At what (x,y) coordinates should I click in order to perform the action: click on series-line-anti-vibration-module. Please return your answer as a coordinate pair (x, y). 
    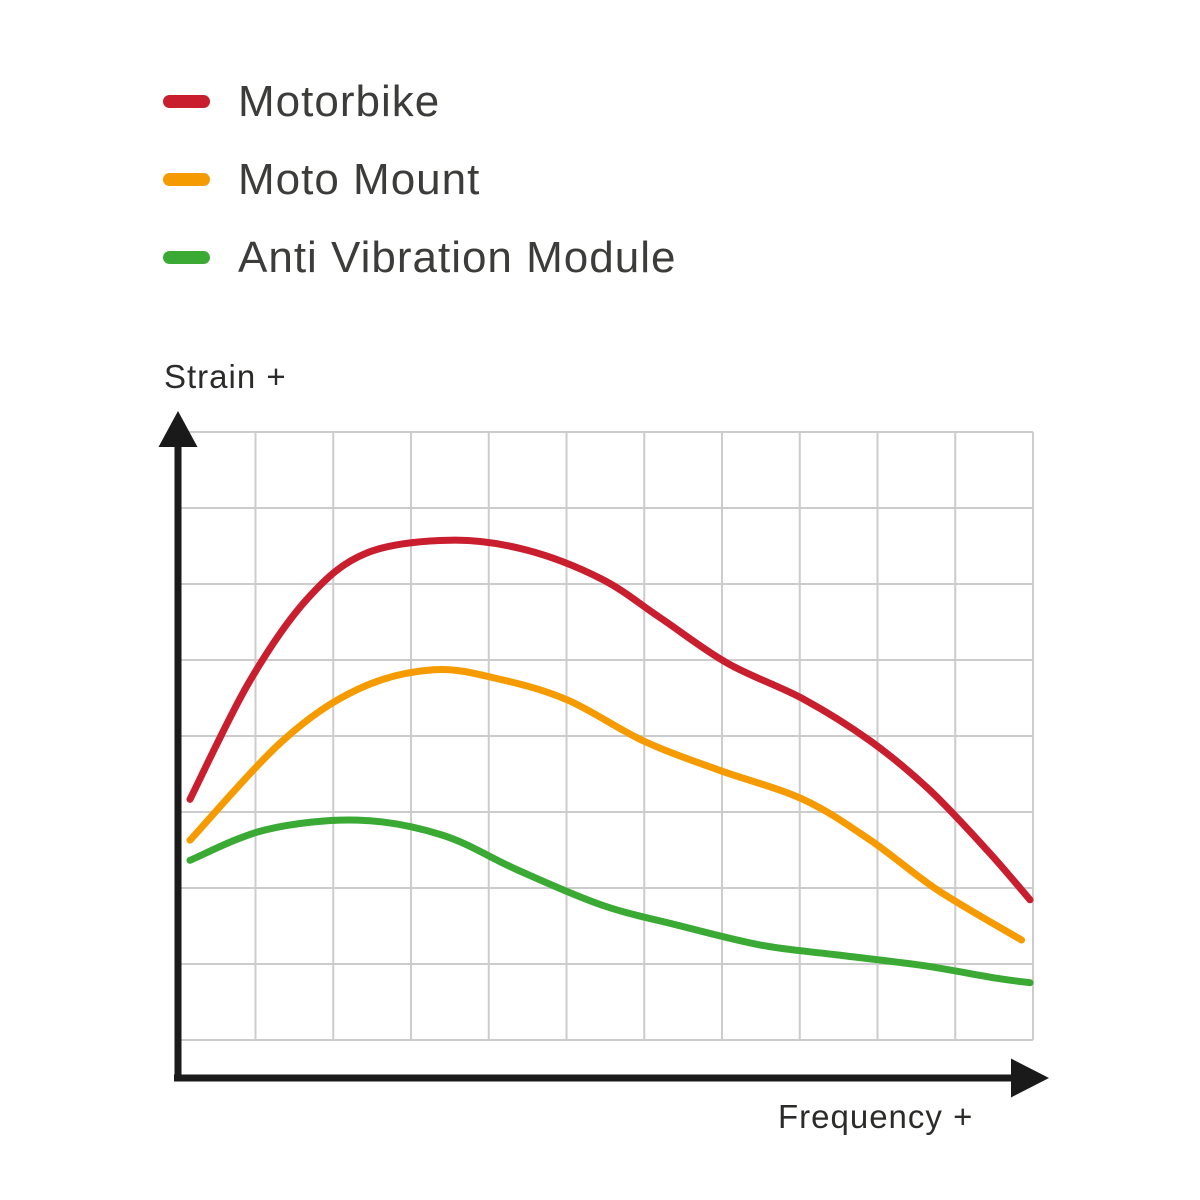
    Looking at the image, I should click on (610, 901).